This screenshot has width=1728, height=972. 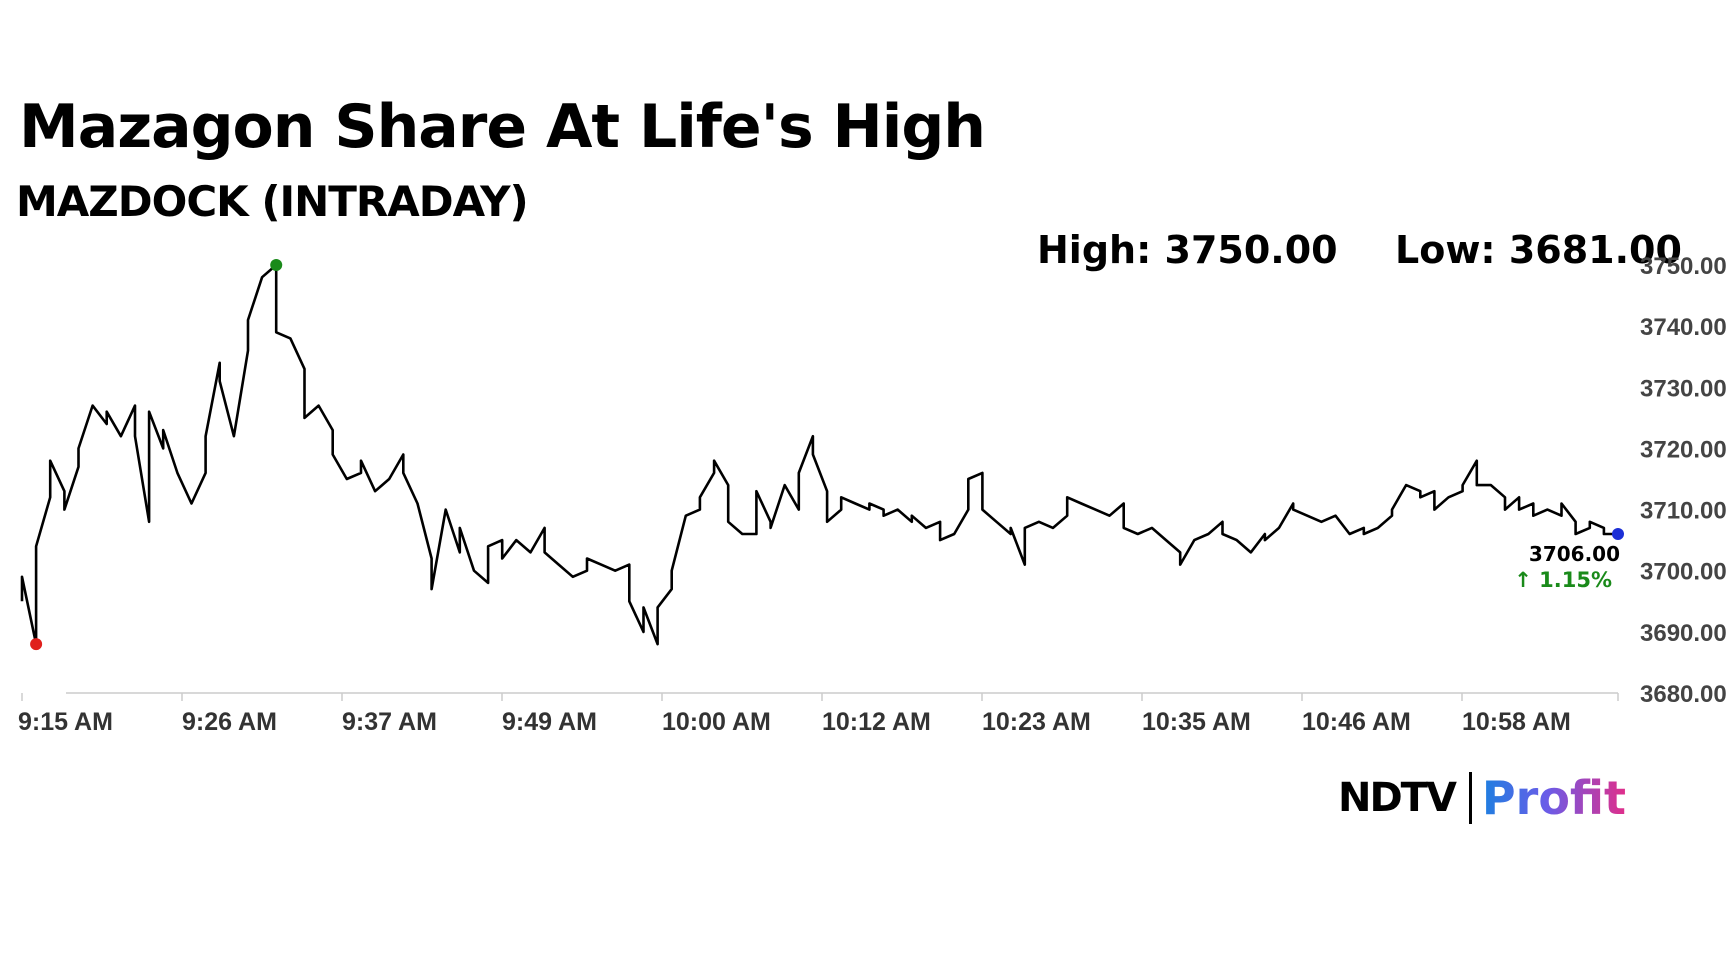 What do you see at coordinates (1196, 722) in the screenshot?
I see `x-tick-label: 10:35 AM` at bounding box center [1196, 722].